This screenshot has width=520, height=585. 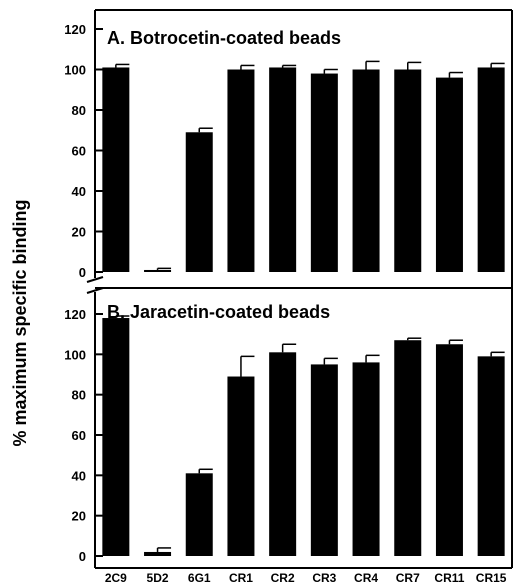 I want to click on x-tick-label: 6G1, so click(x=199, y=578).